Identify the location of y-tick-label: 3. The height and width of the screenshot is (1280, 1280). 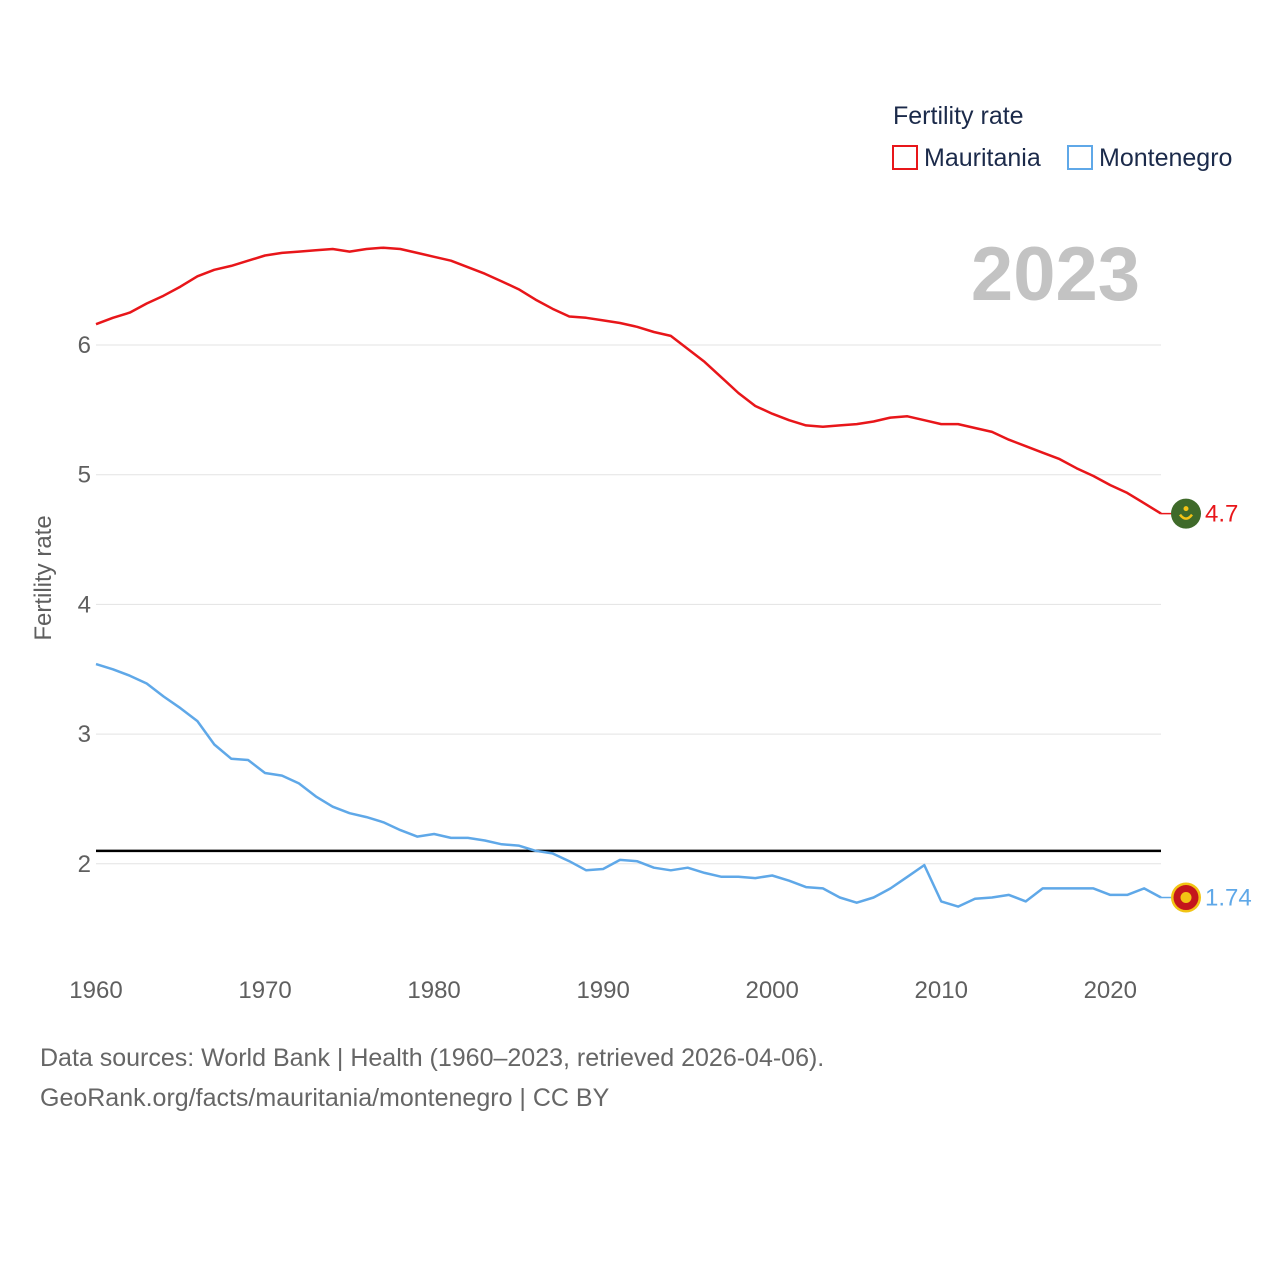
(84, 734).